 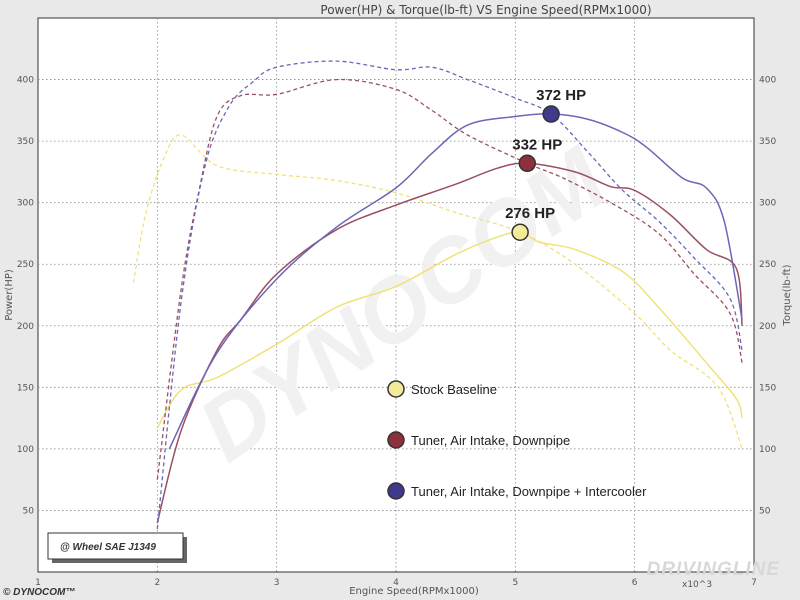 What do you see at coordinates (29, 511) in the screenshot?
I see `y-tick-label-left: 50` at bounding box center [29, 511].